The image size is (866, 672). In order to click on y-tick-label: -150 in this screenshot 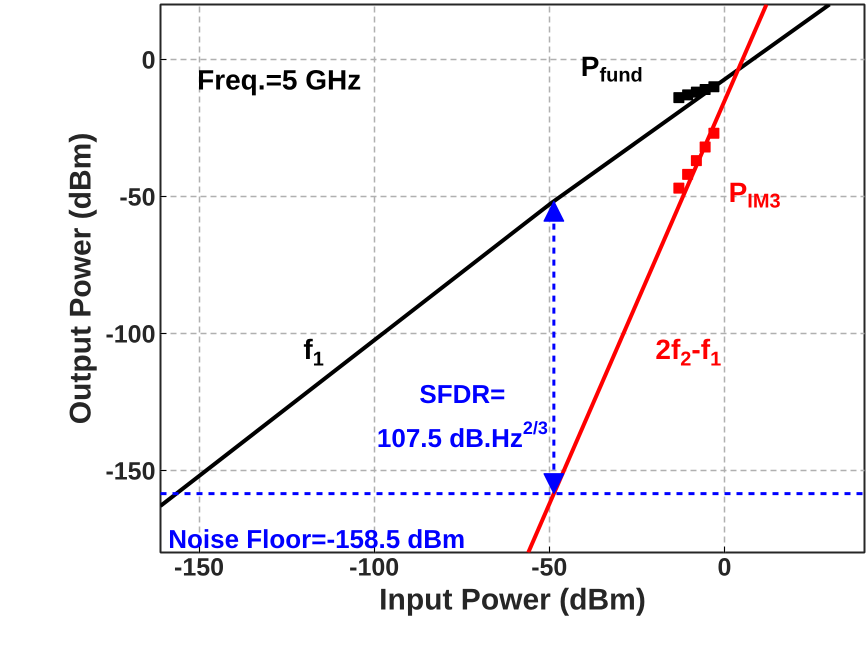, I will do `click(130, 471)`.